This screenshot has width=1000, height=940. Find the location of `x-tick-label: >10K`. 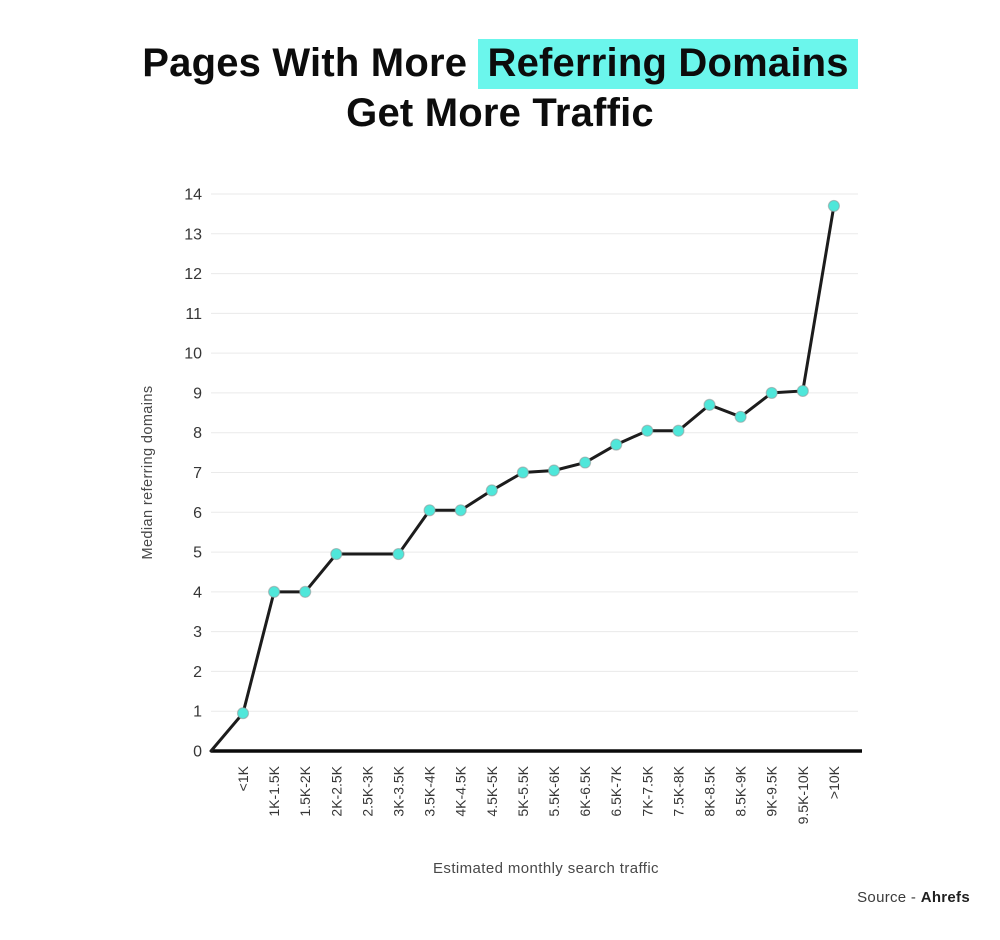

x-tick-label: >10K is located at coordinates (834, 782).